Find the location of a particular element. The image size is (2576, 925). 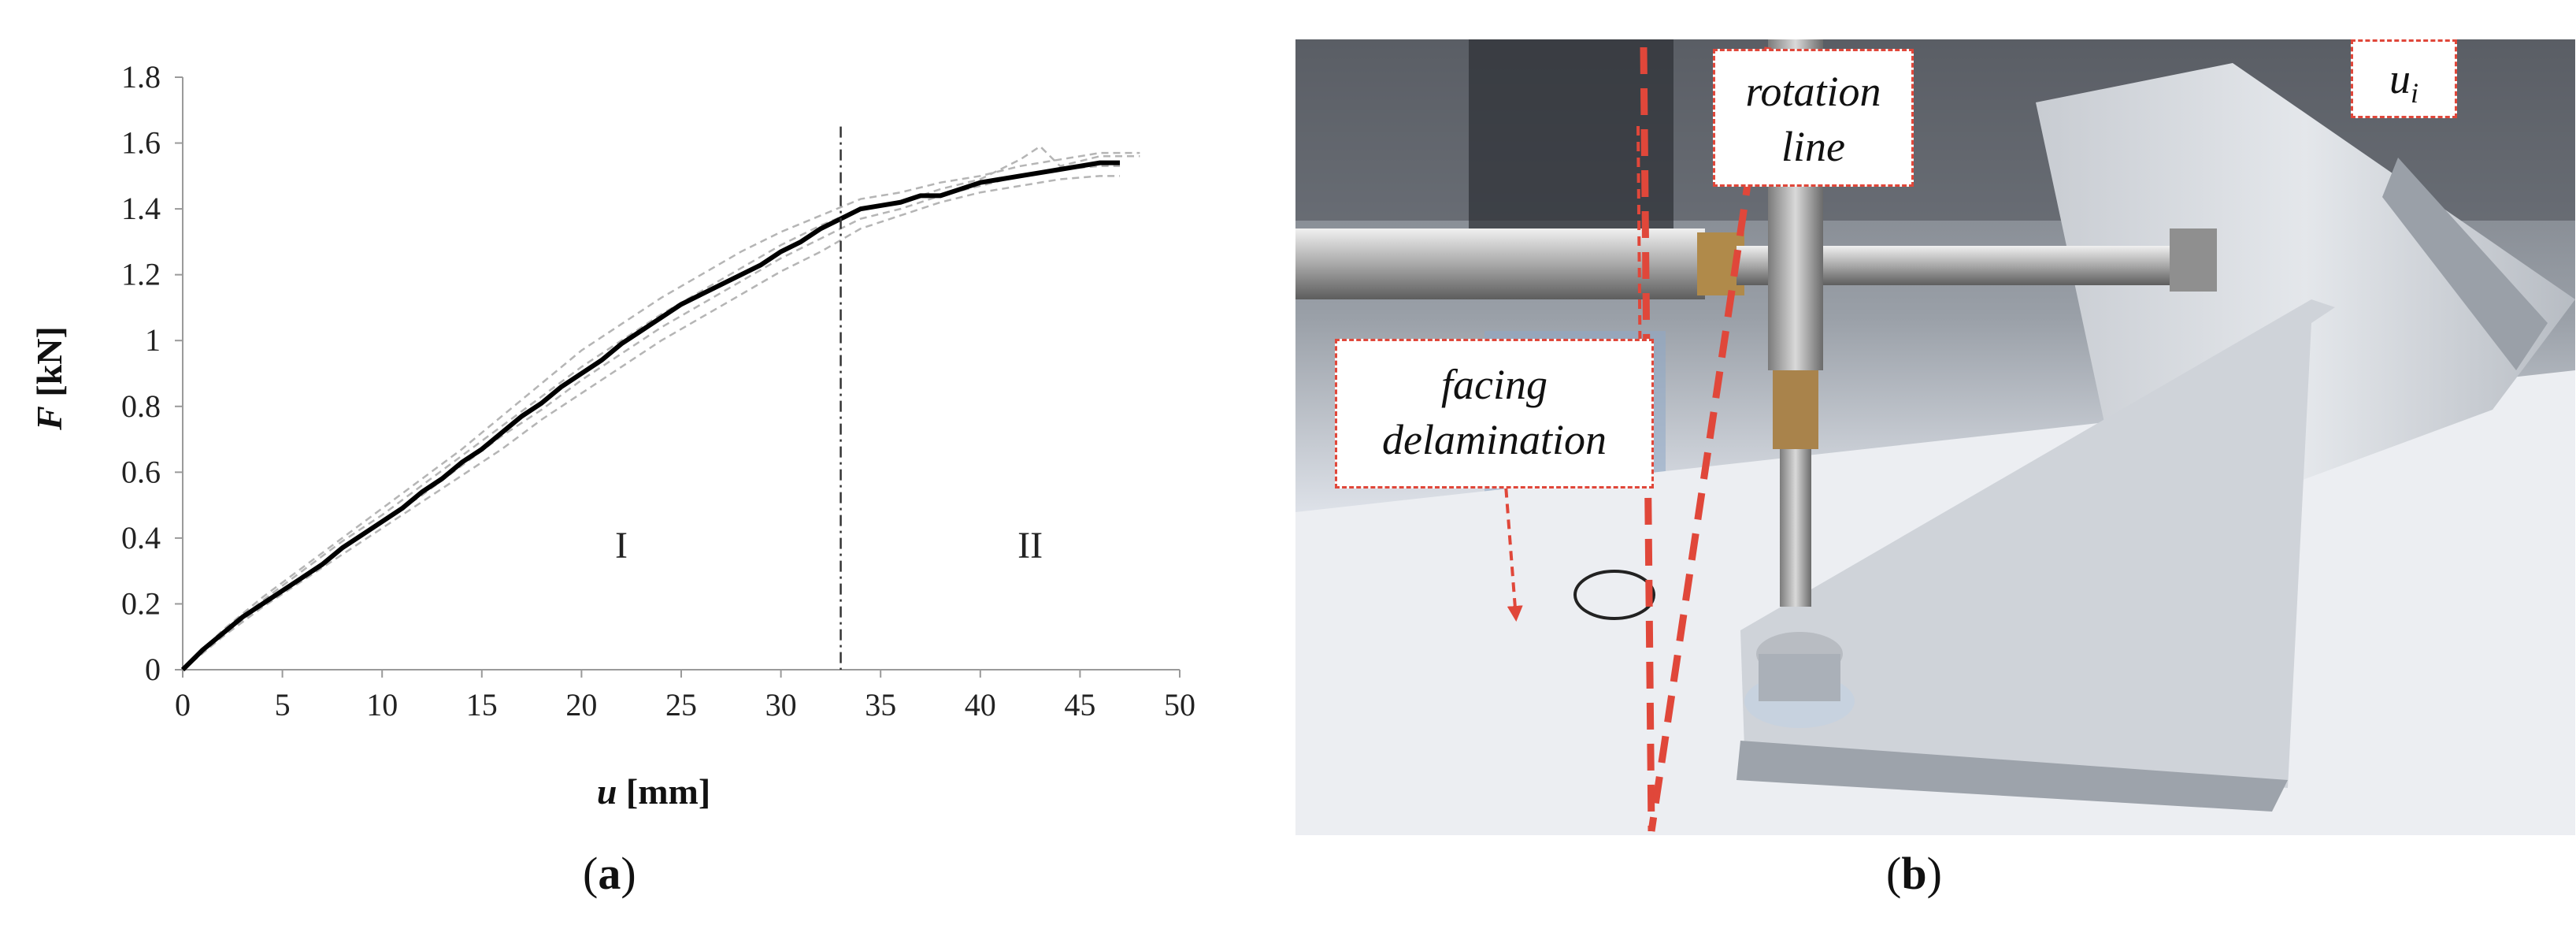

y-axis-title: F [kN] is located at coordinates (49, 378).